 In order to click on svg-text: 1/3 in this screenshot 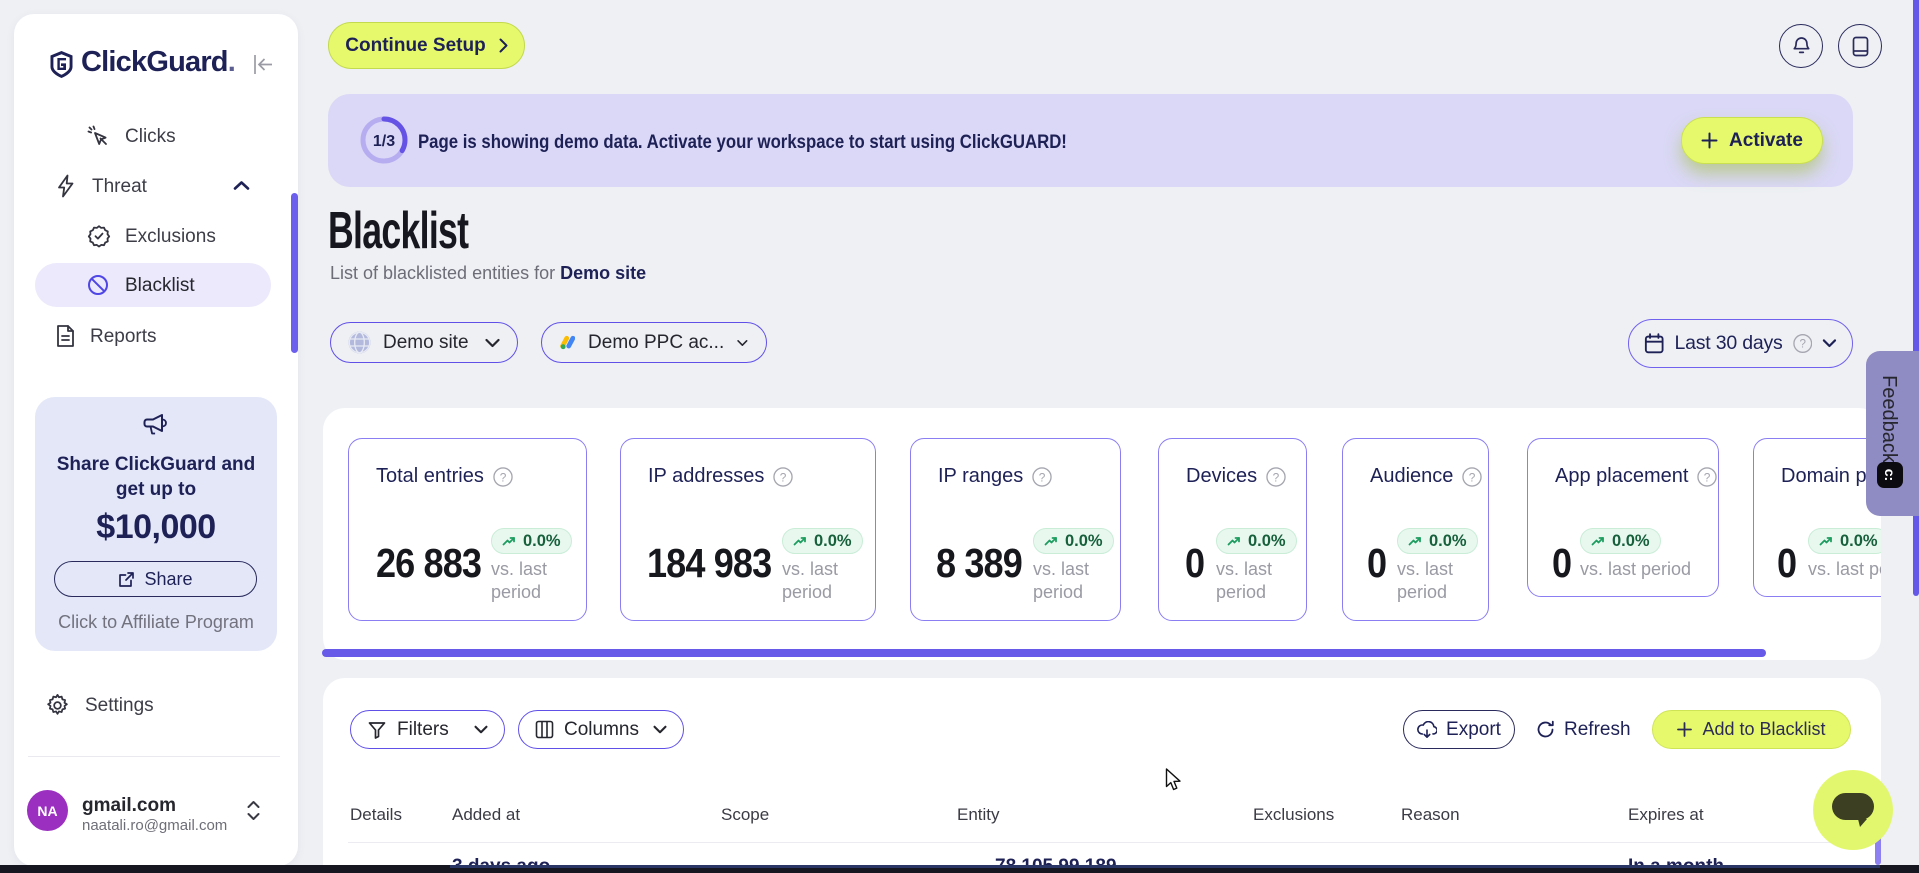, I will do `click(384, 141)`.